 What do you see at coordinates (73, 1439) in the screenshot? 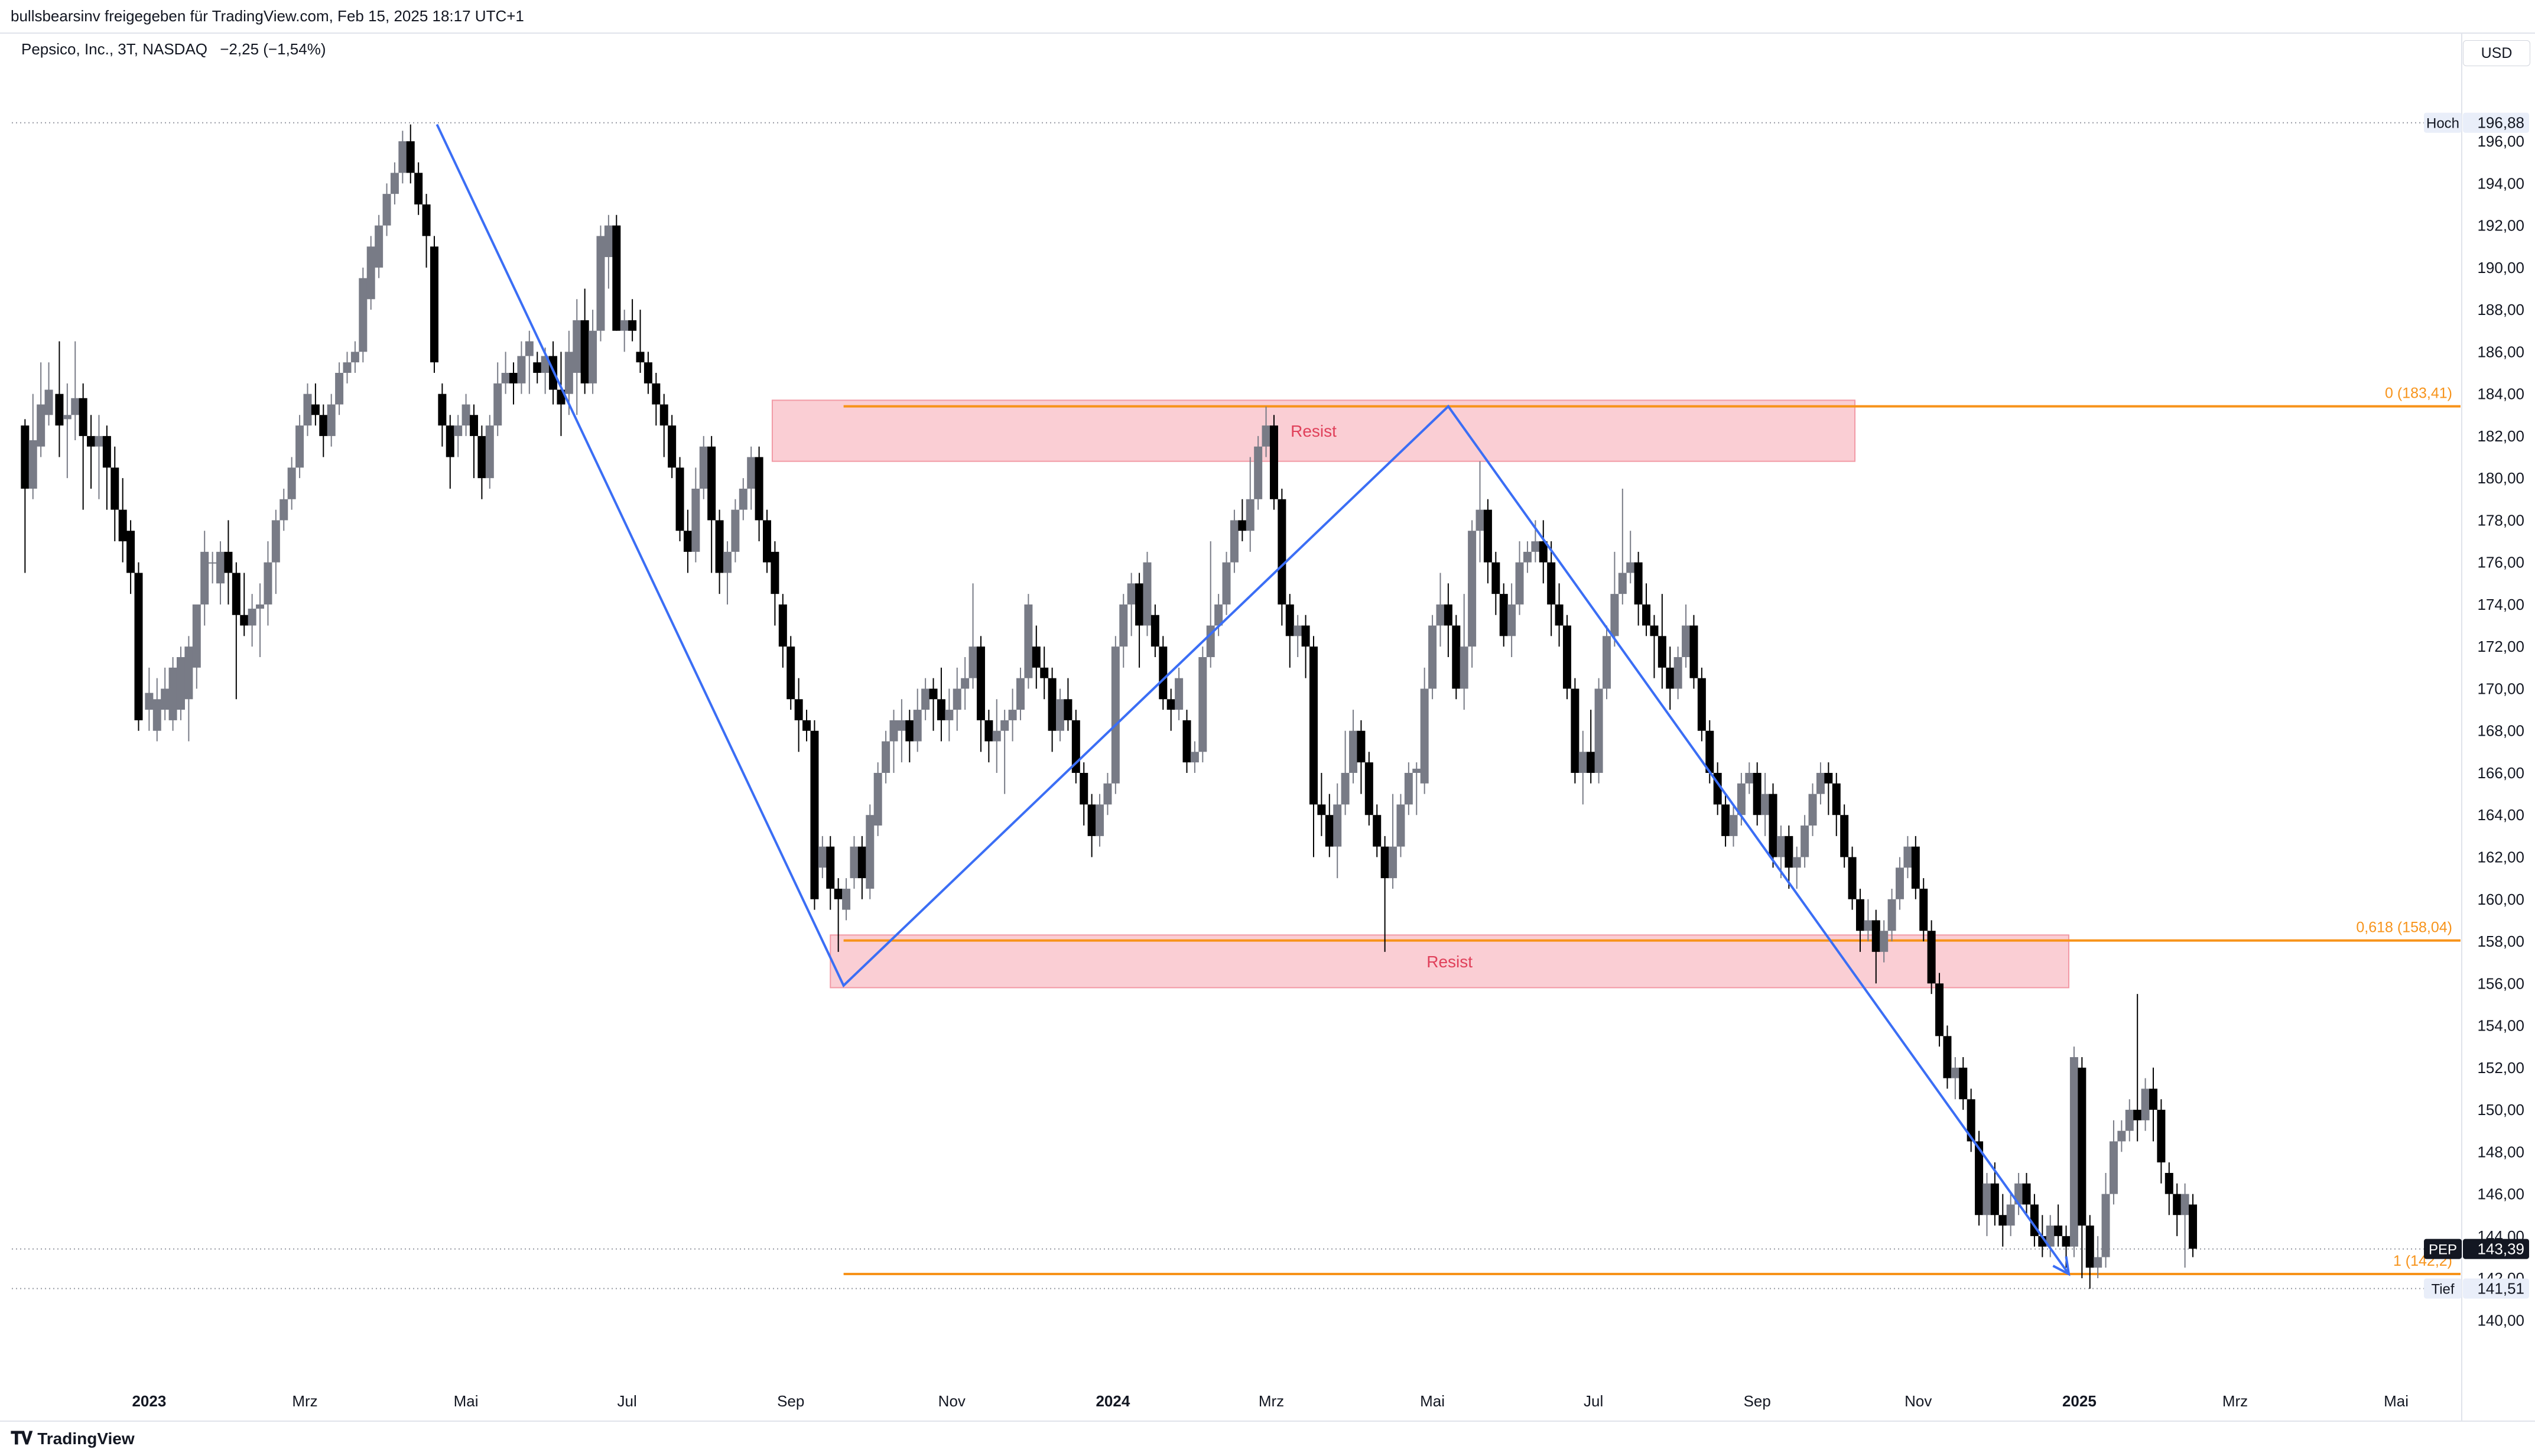
I see `tradingview-logo: 𝐓𝐕 TradingView` at bounding box center [73, 1439].